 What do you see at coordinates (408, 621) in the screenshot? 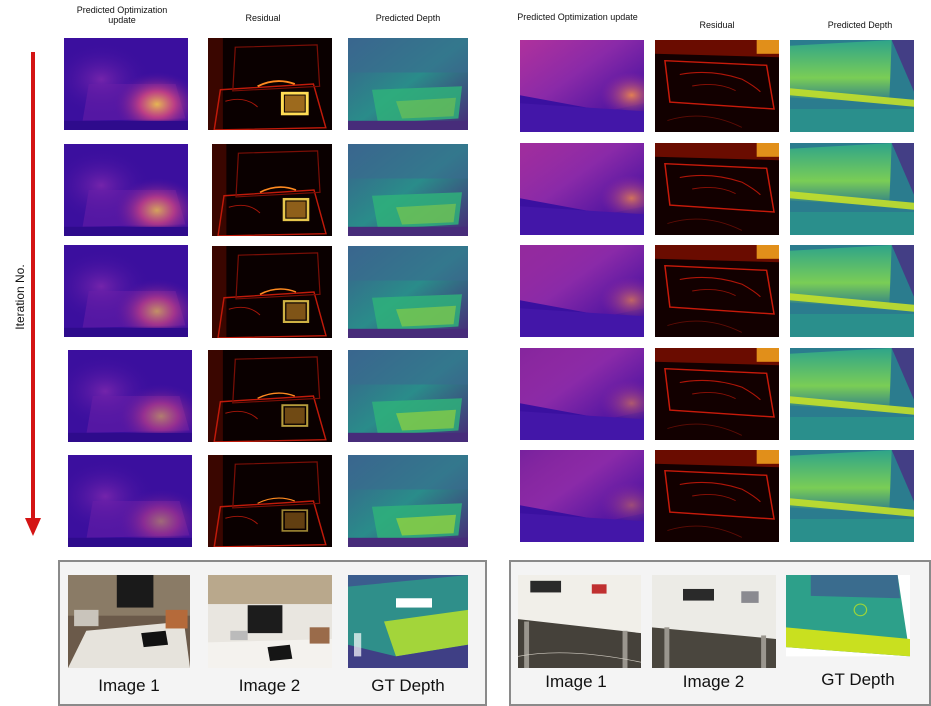
I see `input-gtdepth-left` at bounding box center [408, 621].